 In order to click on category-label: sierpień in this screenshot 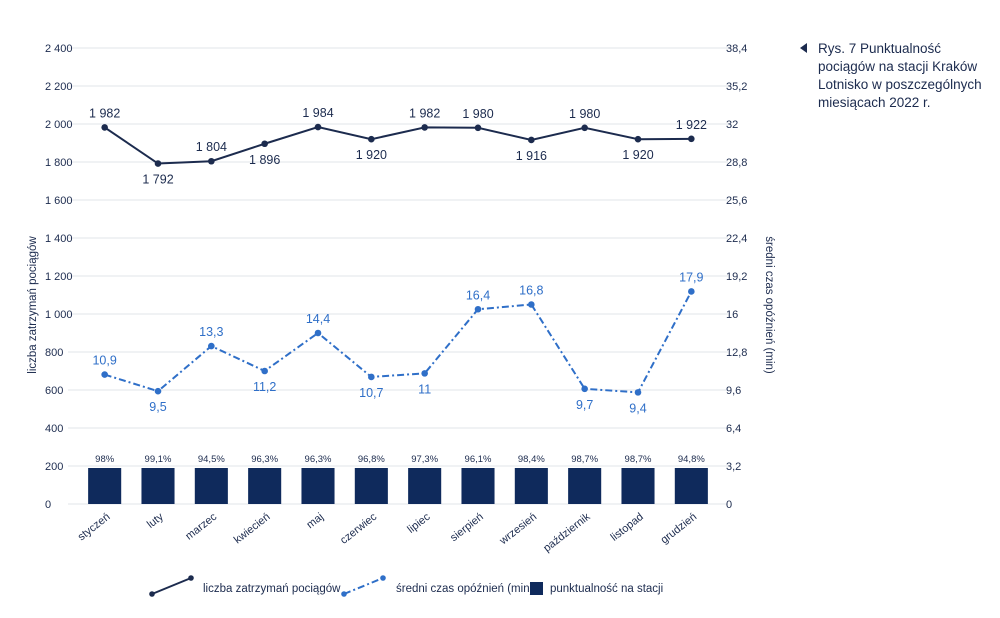, I will do `click(467, 527)`.